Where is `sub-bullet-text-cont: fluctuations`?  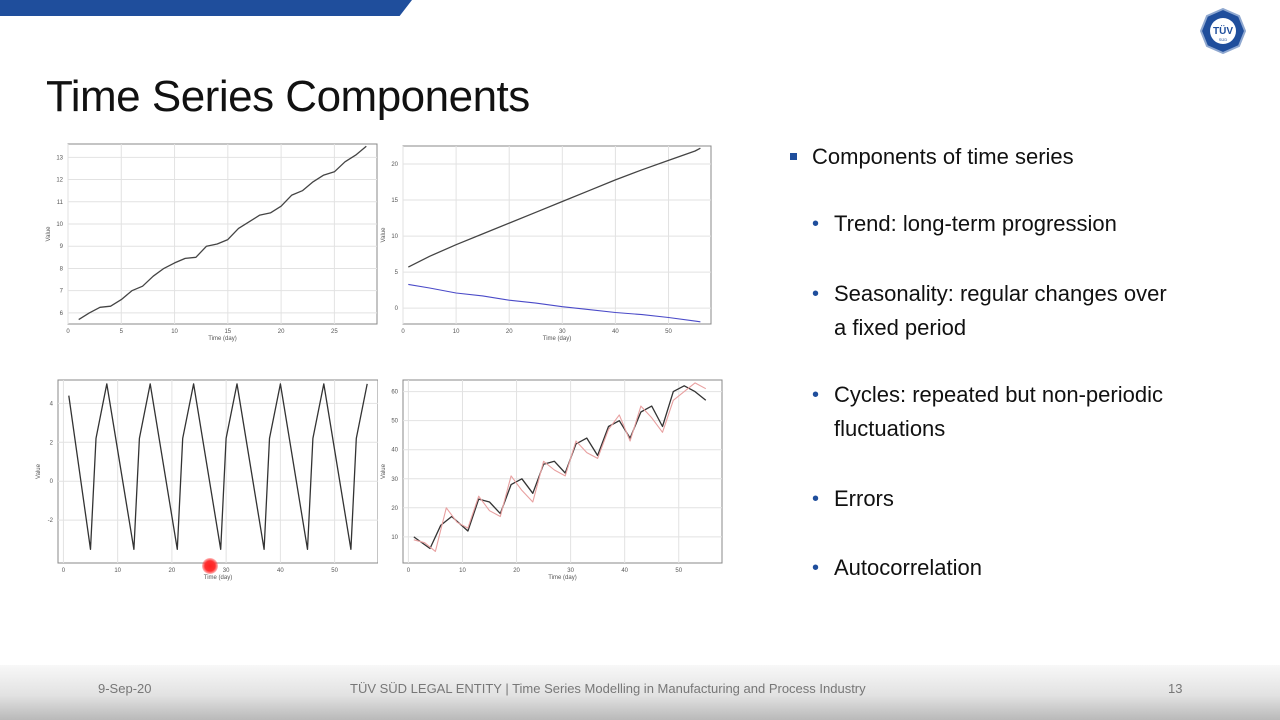 sub-bullet-text-cont: fluctuations is located at coordinates (890, 428).